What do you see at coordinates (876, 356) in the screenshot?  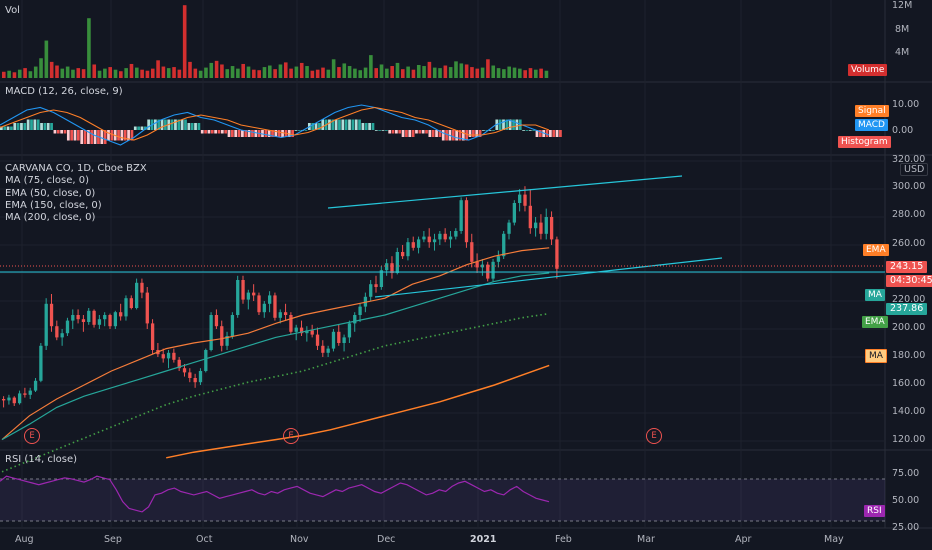 I see `ma-tag-orange: MA` at bounding box center [876, 356].